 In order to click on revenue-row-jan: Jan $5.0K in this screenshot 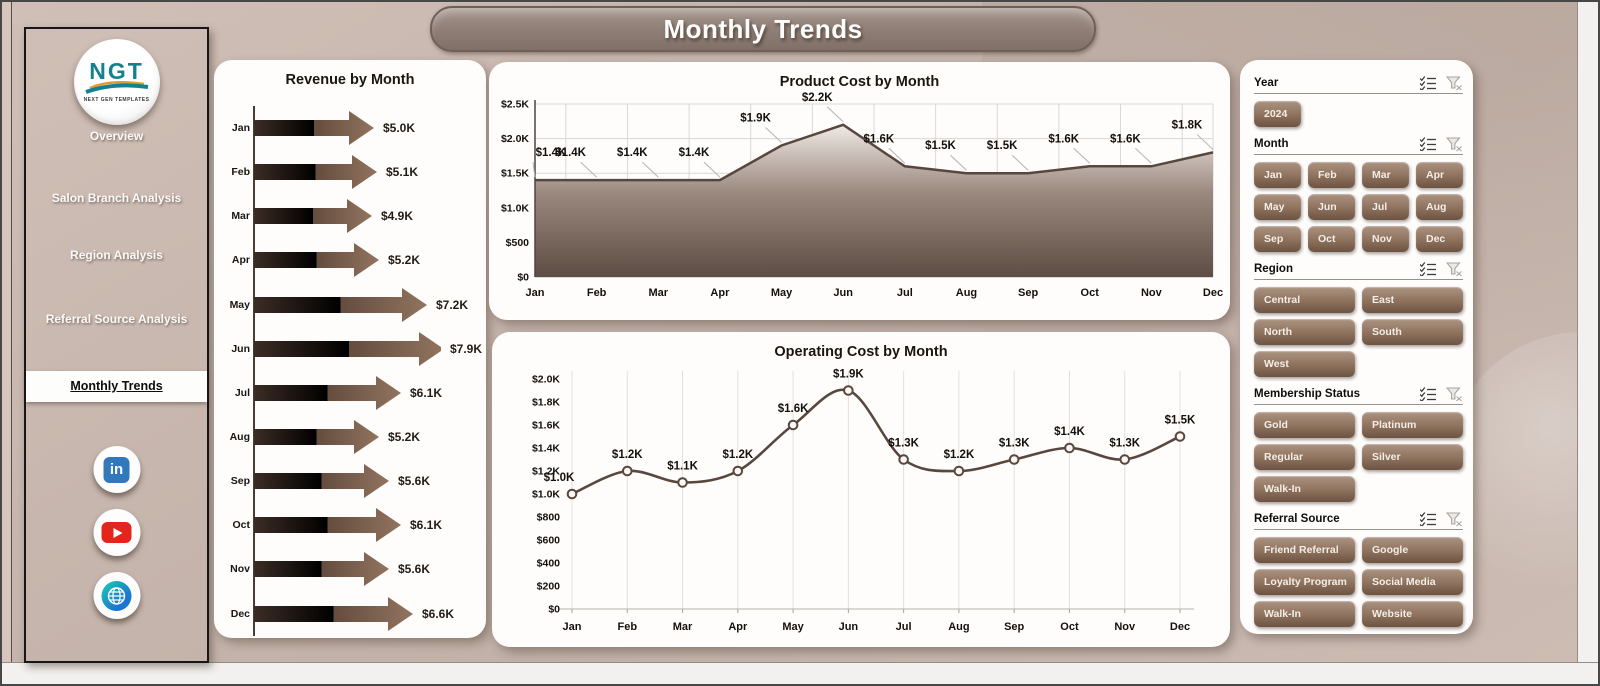, I will do `click(351, 128)`.